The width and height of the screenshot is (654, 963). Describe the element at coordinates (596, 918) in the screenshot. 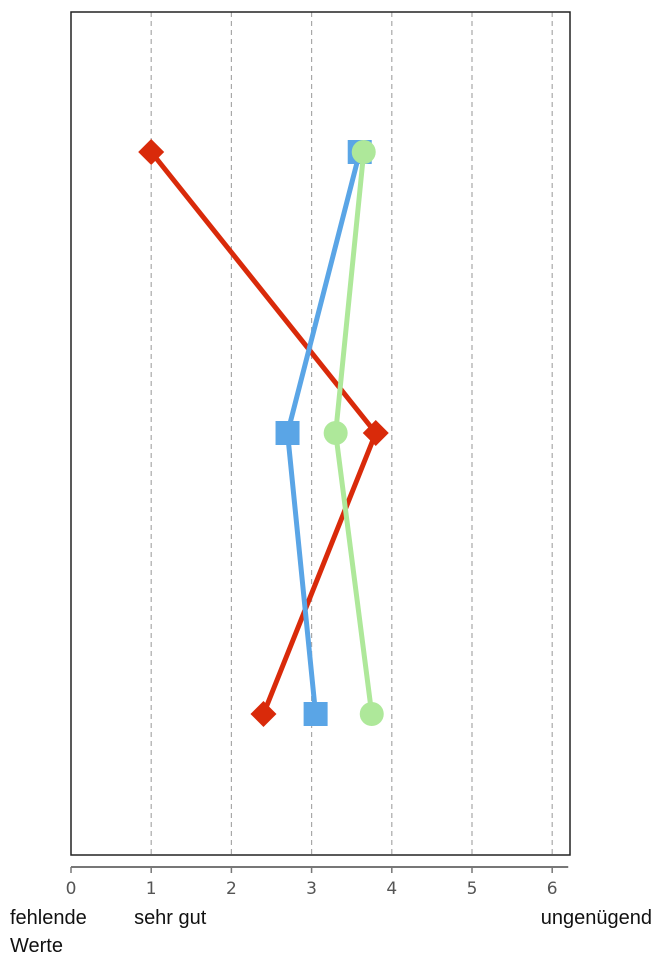

I see `x-category-label: ungenügend` at that location.